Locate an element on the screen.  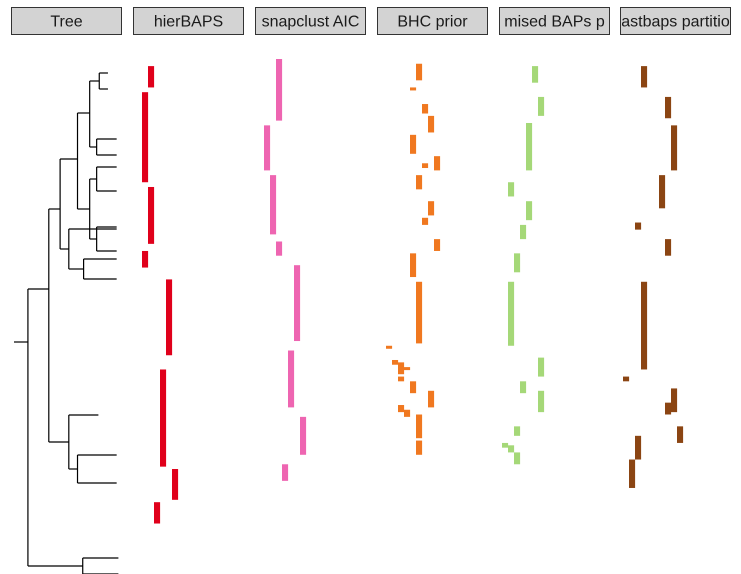
strip-label: BHC prior is located at coordinates (432, 22).